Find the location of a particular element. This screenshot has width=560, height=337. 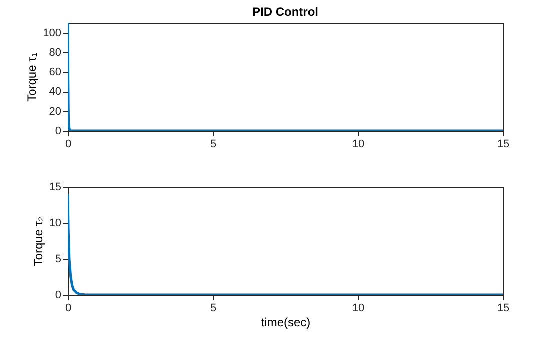

y-tick-label: 80 is located at coordinates (55, 52).